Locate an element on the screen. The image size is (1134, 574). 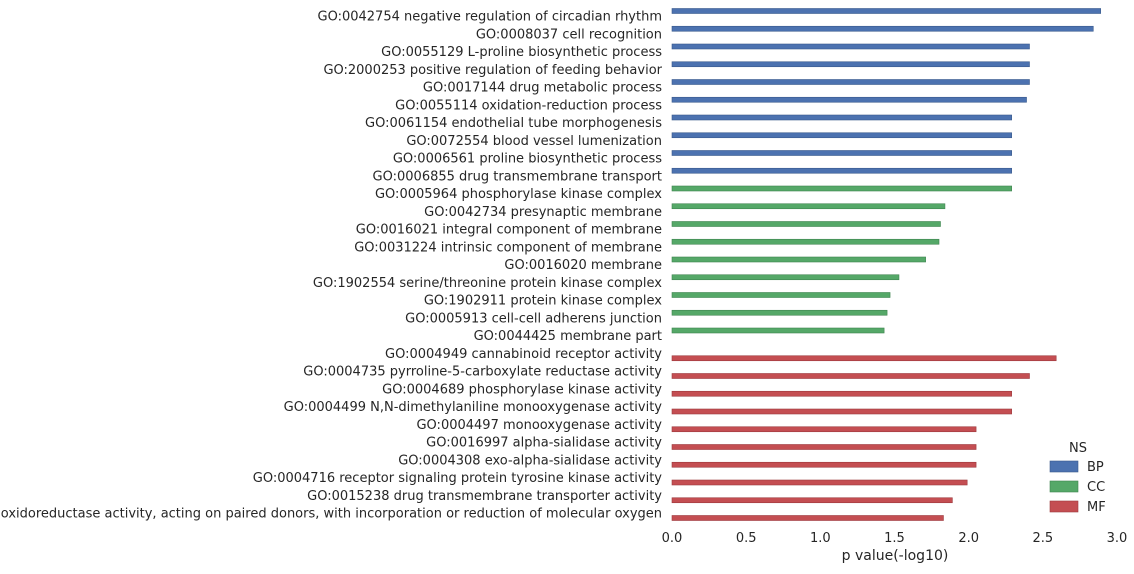
legend-swatch-bp is located at coordinates (1064, 466).